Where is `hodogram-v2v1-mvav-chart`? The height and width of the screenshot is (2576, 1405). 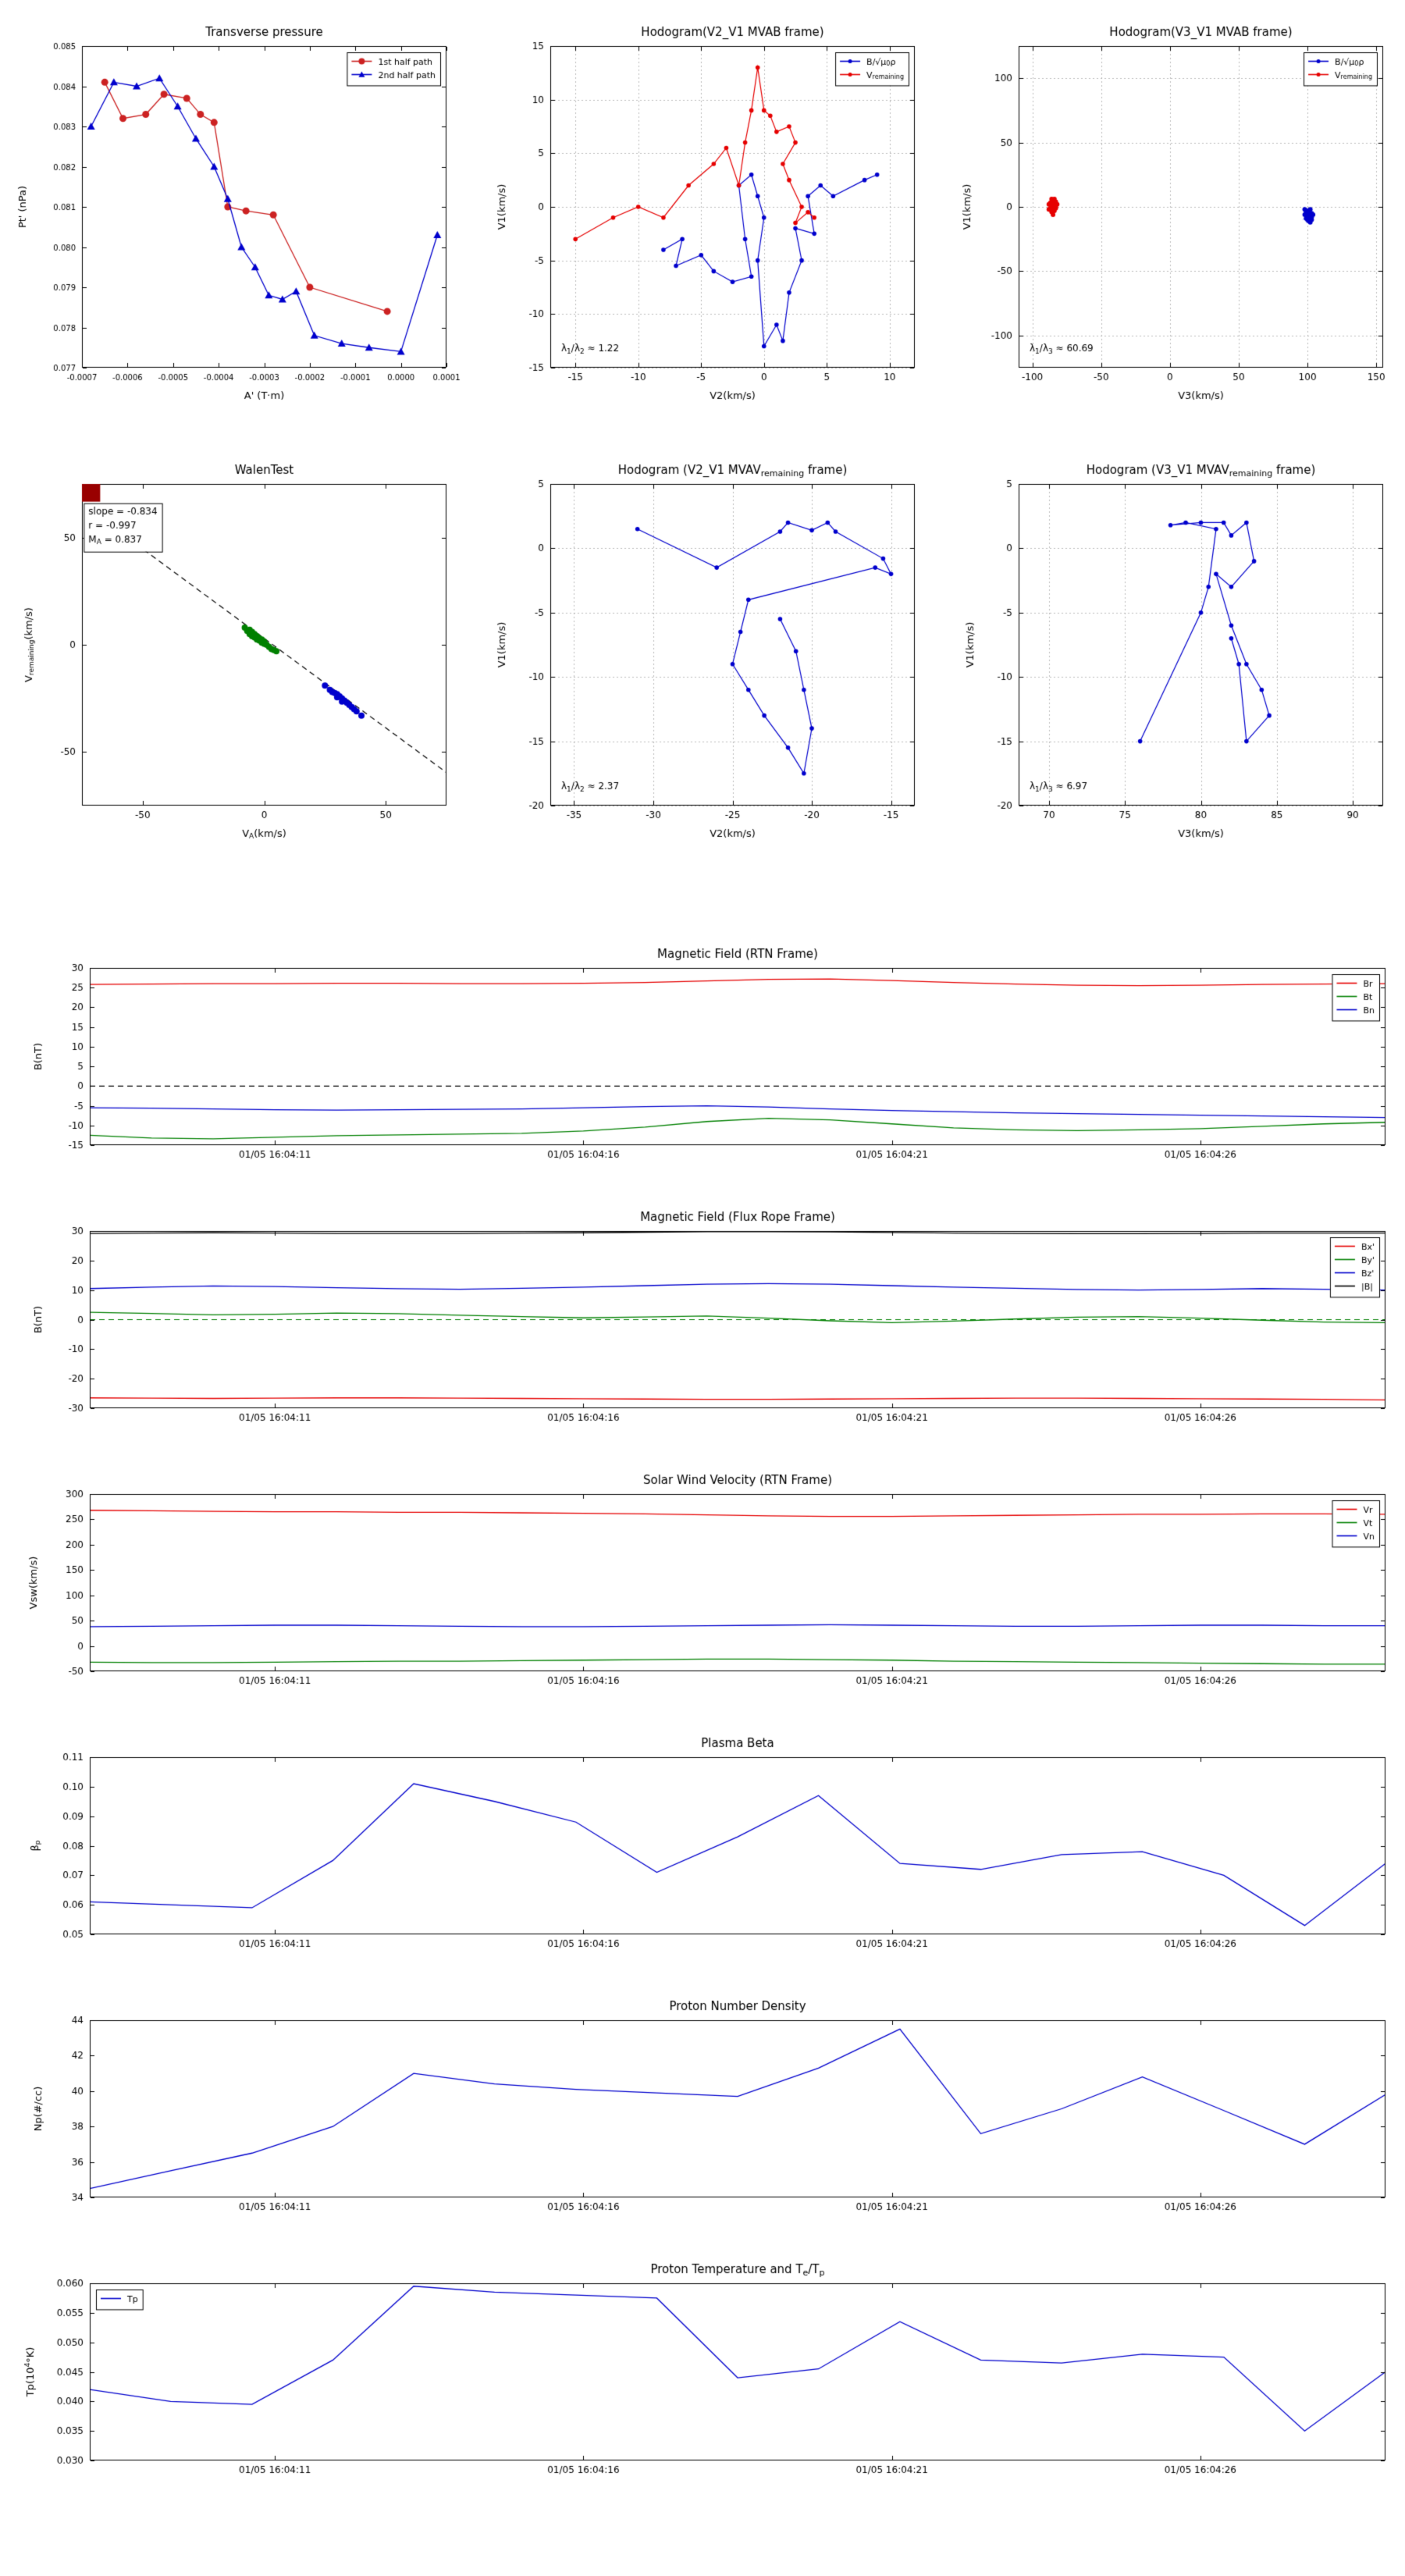 hodogram-v2v1-mvav-chart is located at coordinates (703, 654).